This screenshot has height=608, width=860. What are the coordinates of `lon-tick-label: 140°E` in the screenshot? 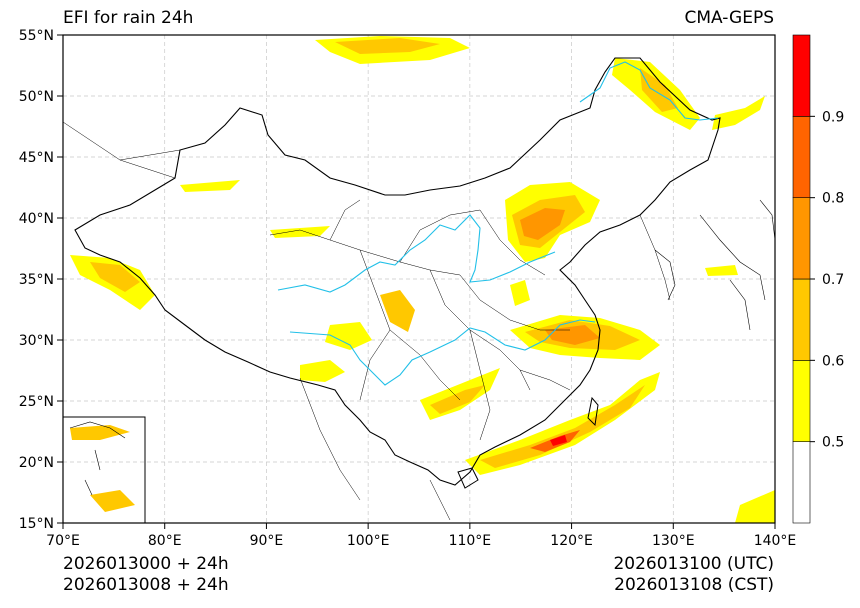 It's located at (775, 541).